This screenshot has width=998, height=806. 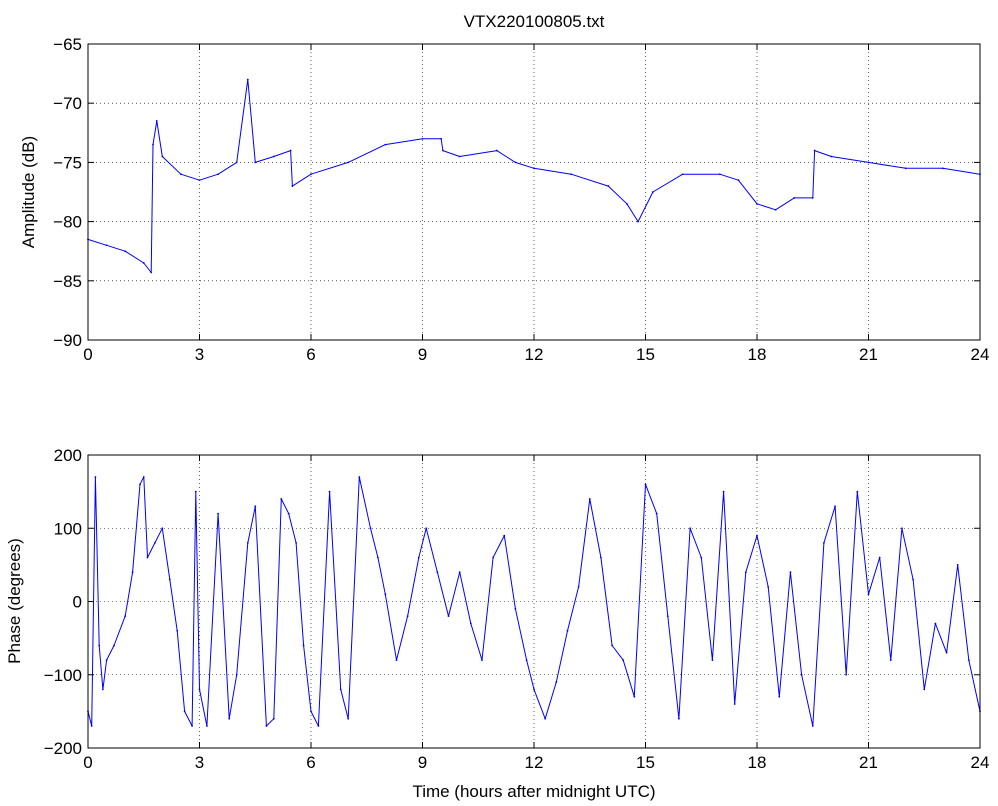 What do you see at coordinates (67, 222) in the screenshot?
I see `amplitude-y-tick-label: −80` at bounding box center [67, 222].